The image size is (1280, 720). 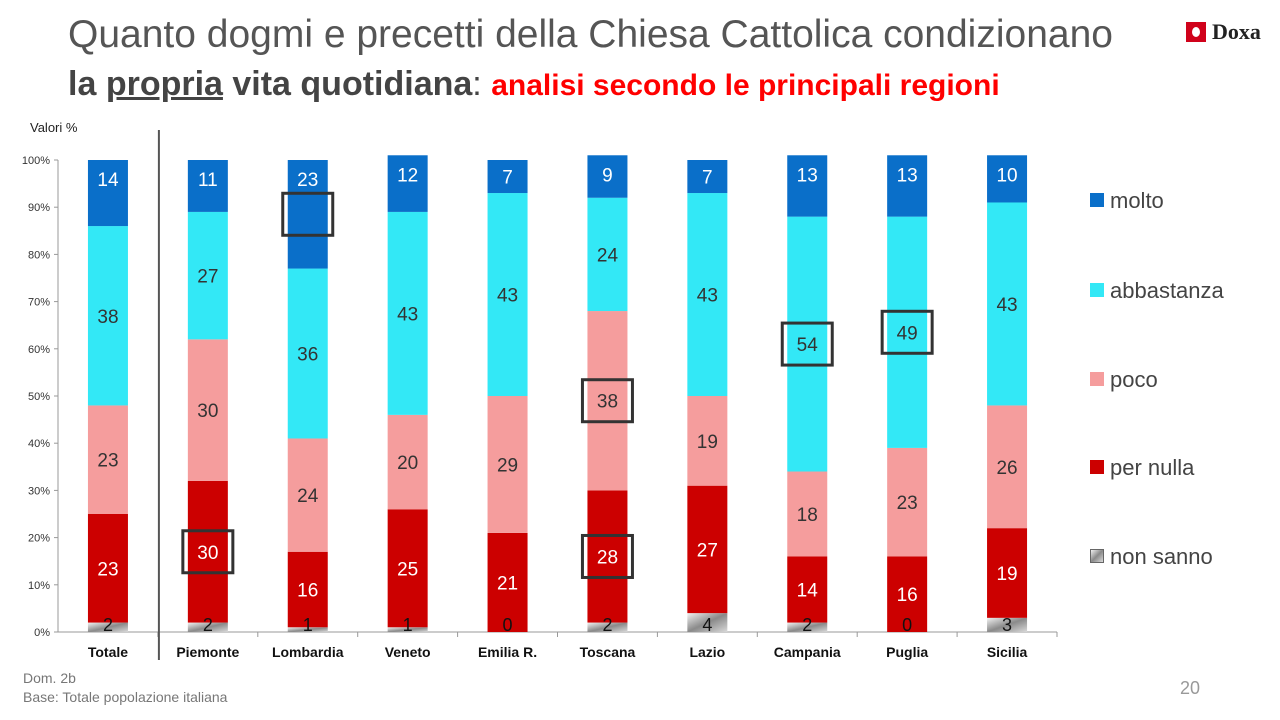 What do you see at coordinates (1161, 556) in the screenshot?
I see `legend-label: non sanno` at bounding box center [1161, 556].